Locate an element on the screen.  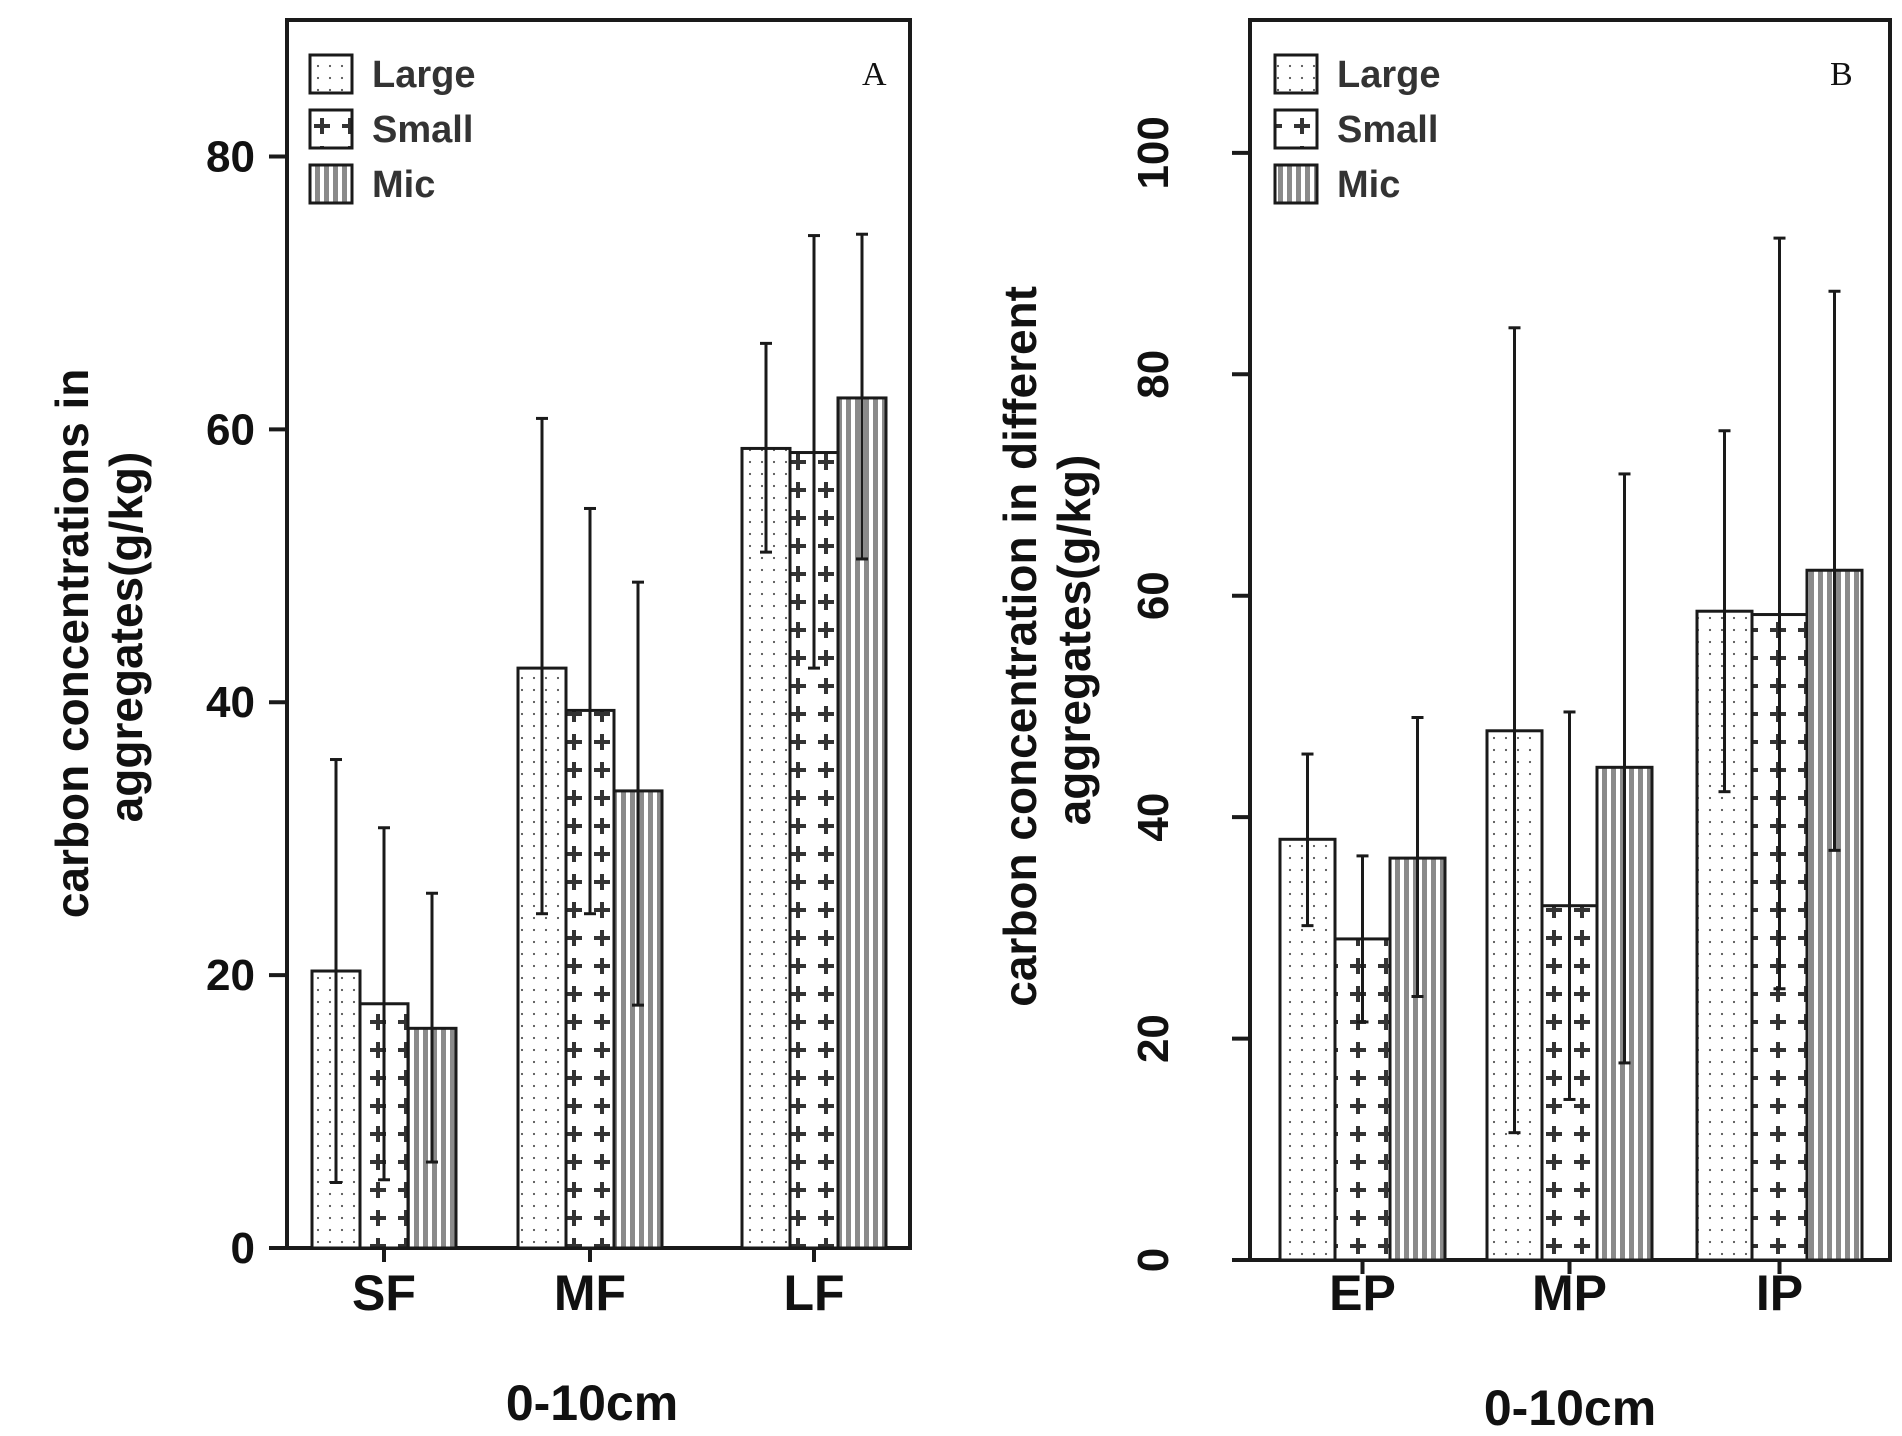
y-axis-title-line-1: carbon concentrations in is located at coordinates (72, 644).